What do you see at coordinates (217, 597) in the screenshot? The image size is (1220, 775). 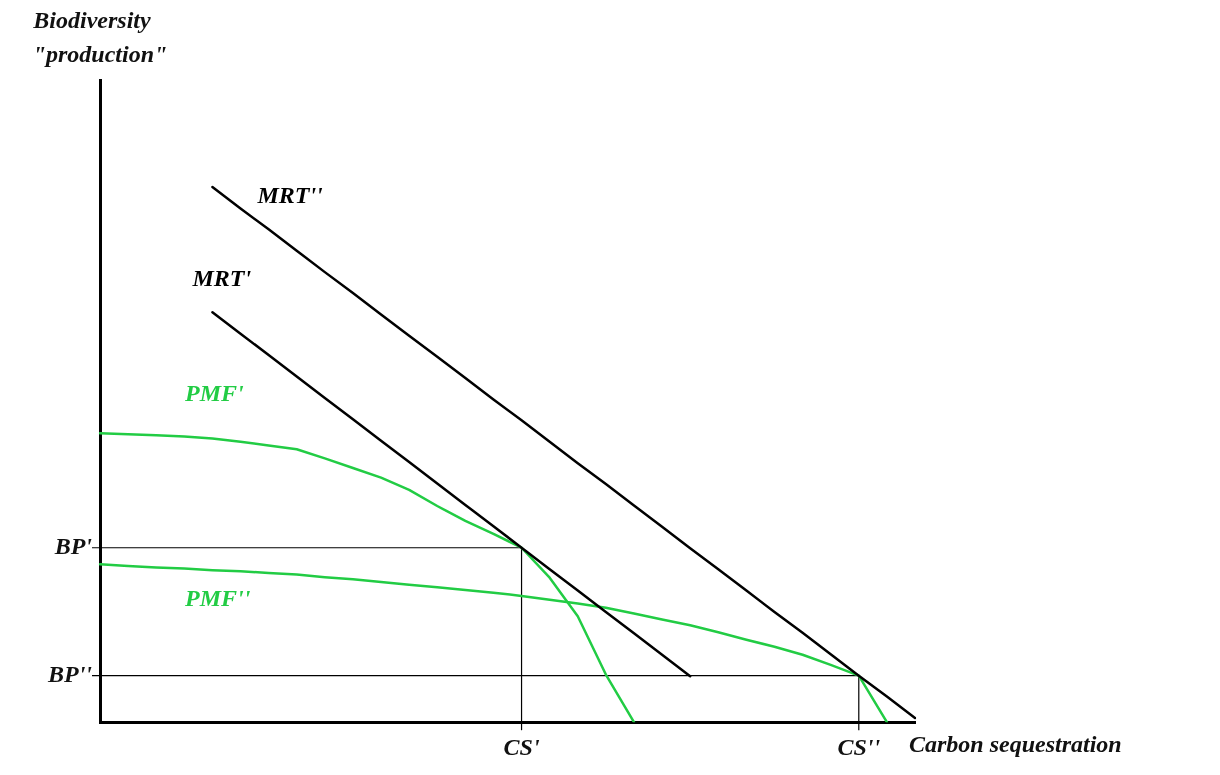 I see `series-label: PMF''` at bounding box center [217, 597].